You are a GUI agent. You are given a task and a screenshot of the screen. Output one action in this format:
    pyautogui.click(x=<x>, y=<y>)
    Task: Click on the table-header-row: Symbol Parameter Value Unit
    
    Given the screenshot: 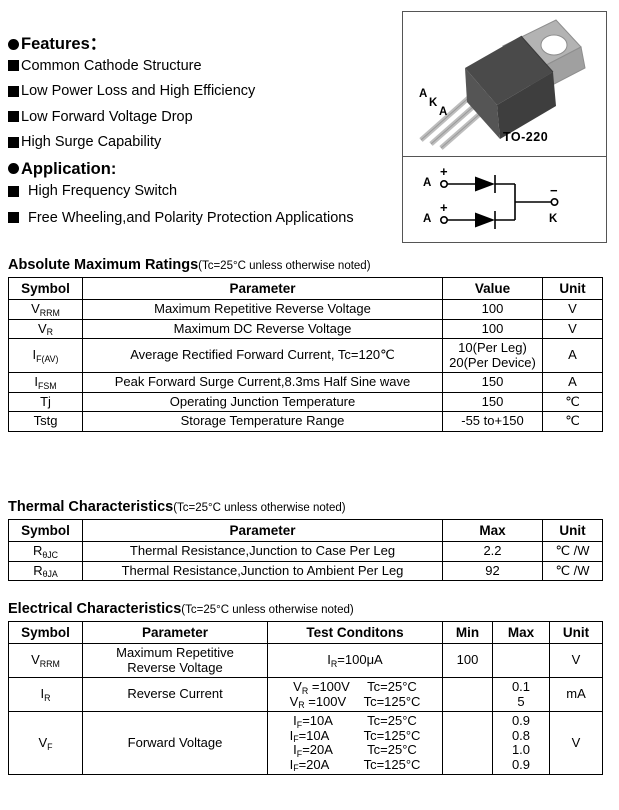 What is the action you would take?
    pyautogui.click(x=305, y=288)
    